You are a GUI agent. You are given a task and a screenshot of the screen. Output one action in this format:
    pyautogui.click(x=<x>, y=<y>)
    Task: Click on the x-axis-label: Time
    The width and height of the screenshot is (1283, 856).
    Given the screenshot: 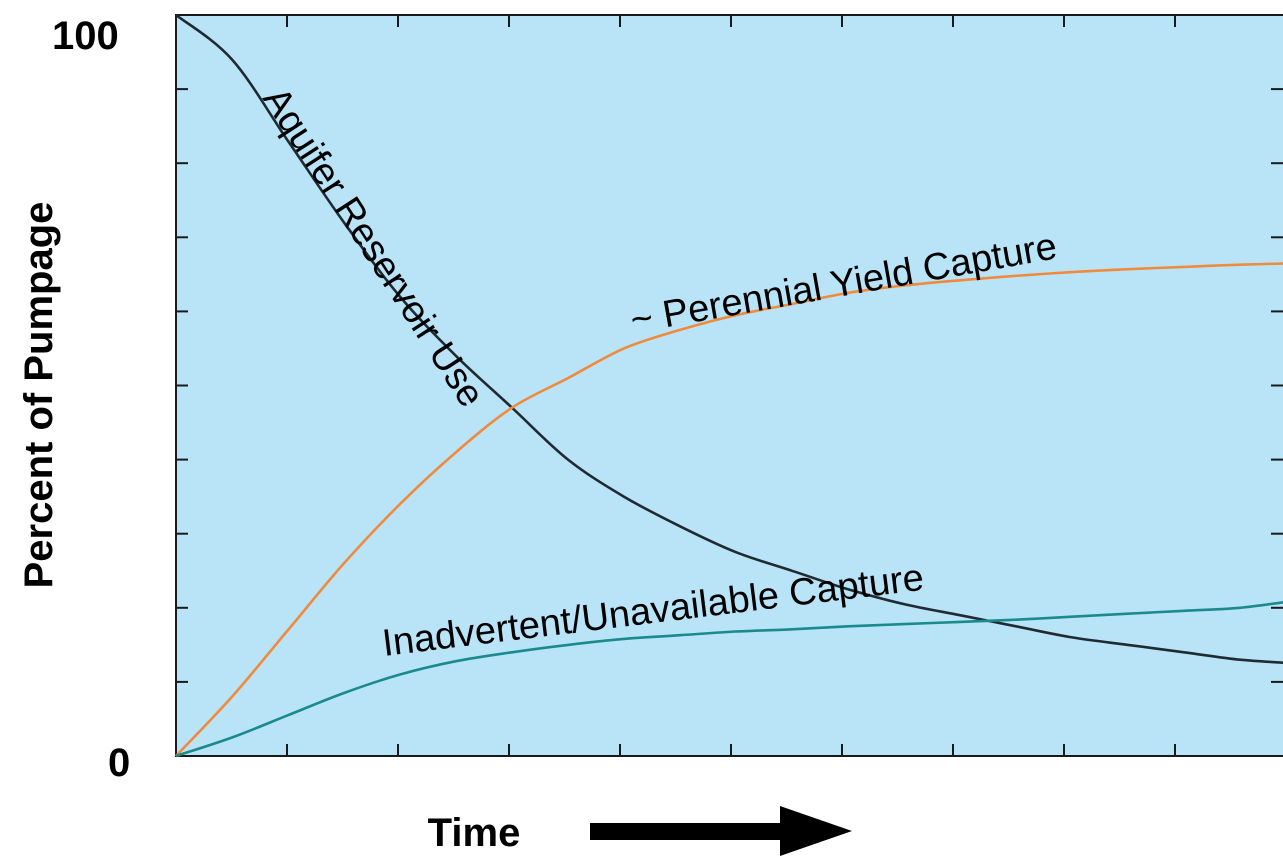 What is the action you would take?
    pyautogui.click(x=474, y=833)
    